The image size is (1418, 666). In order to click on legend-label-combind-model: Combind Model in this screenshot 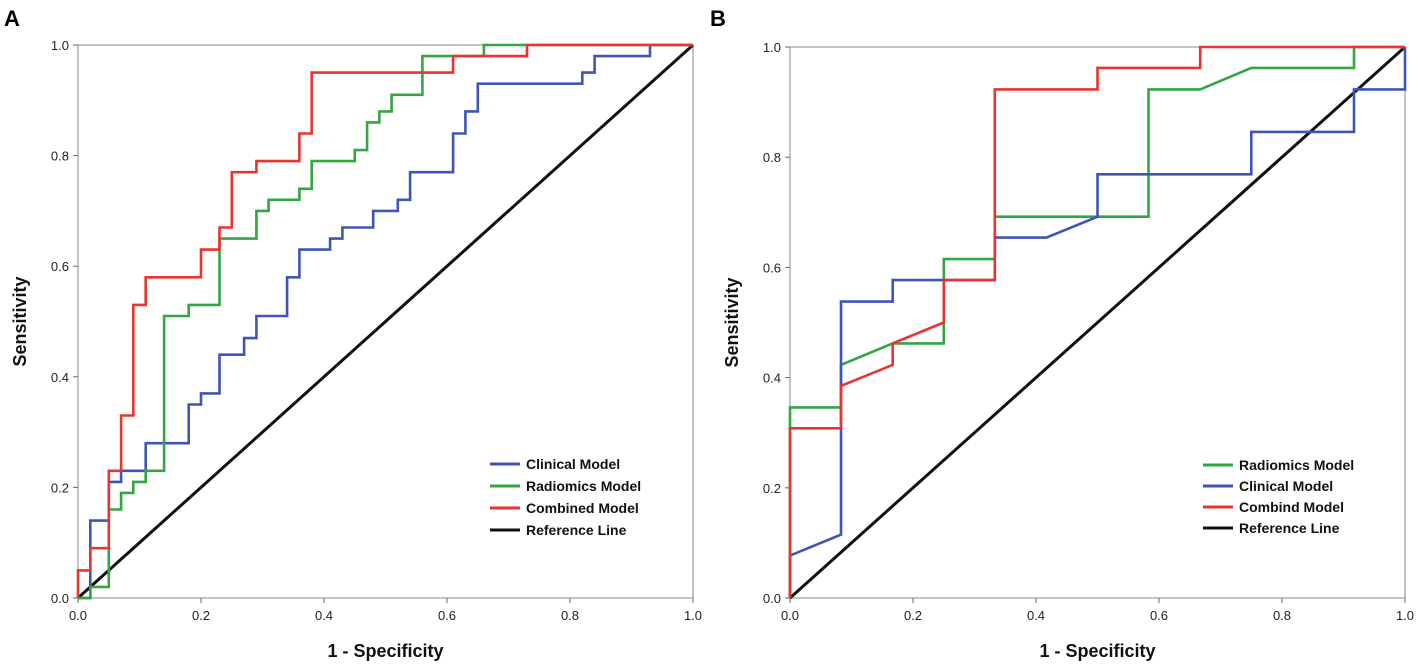, I will do `click(1291, 507)`.